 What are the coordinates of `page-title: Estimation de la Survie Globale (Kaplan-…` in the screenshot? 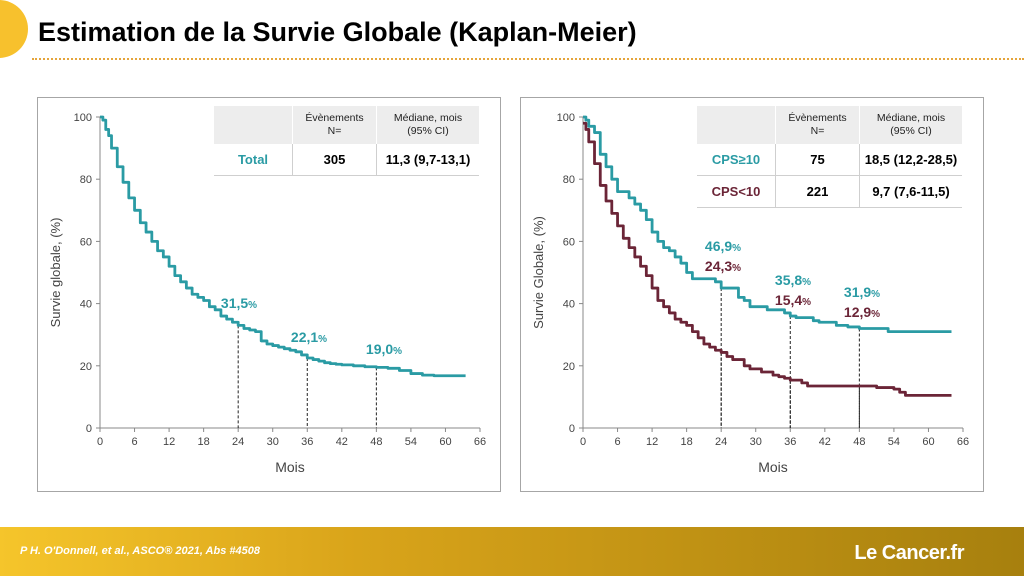 It's located at (337, 32).